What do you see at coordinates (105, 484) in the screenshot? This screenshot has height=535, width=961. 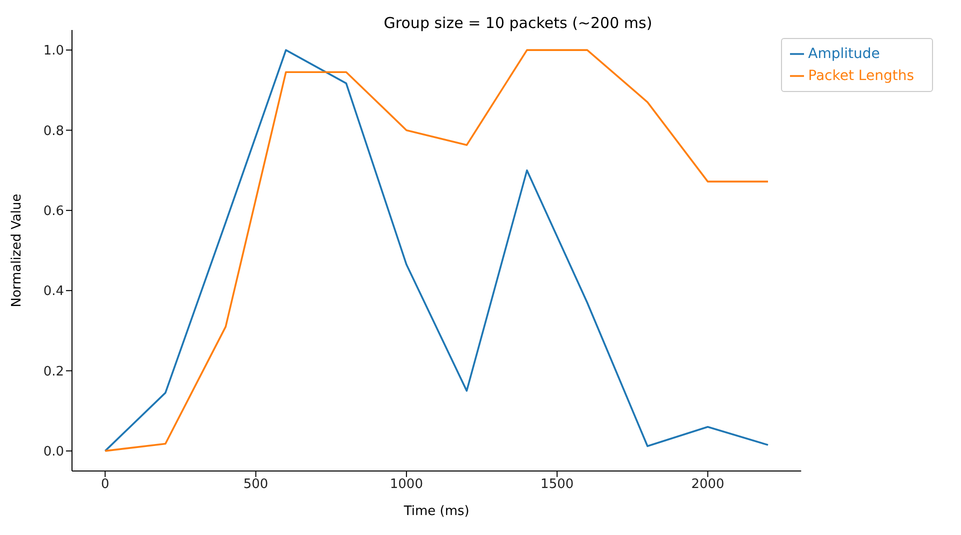 I see `x-tick-label: 0` at bounding box center [105, 484].